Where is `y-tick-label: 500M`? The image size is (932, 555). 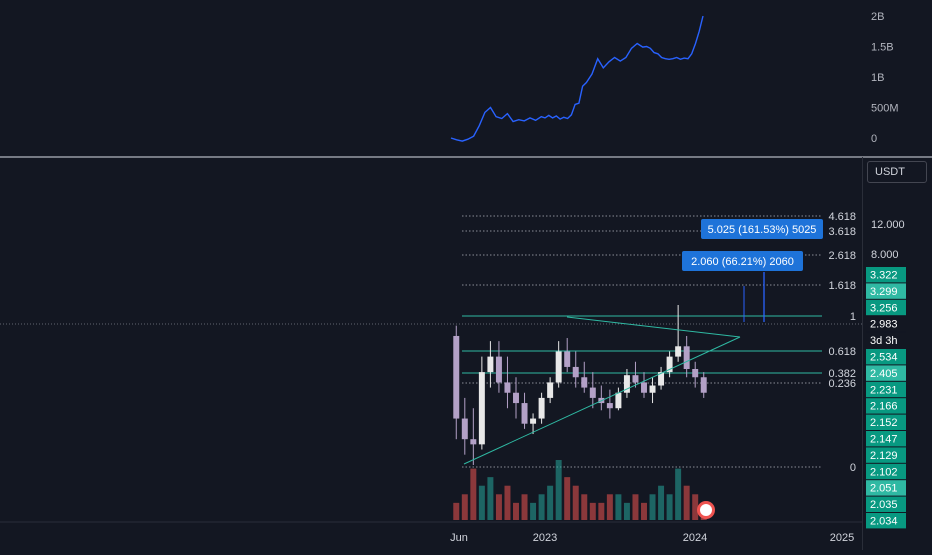 y-tick-label: 500M is located at coordinates (885, 109).